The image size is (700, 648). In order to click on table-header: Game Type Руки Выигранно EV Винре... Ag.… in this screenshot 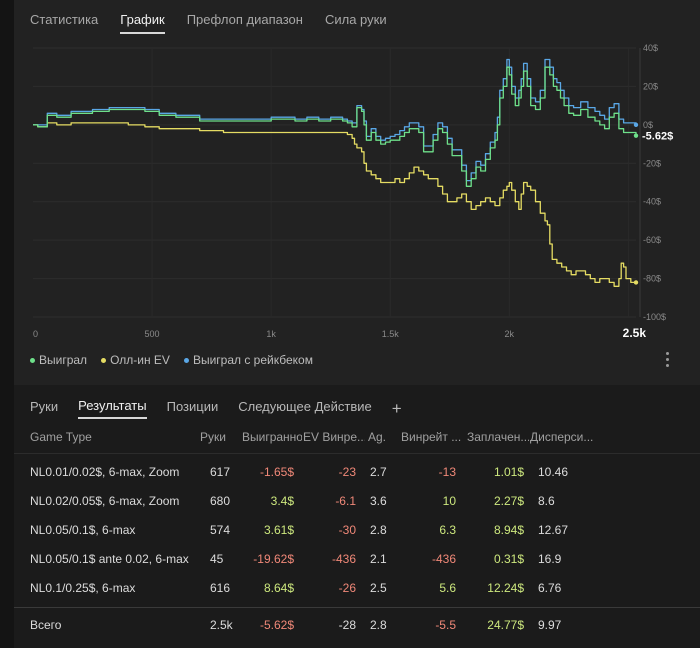, I will do `click(350, 441)`.